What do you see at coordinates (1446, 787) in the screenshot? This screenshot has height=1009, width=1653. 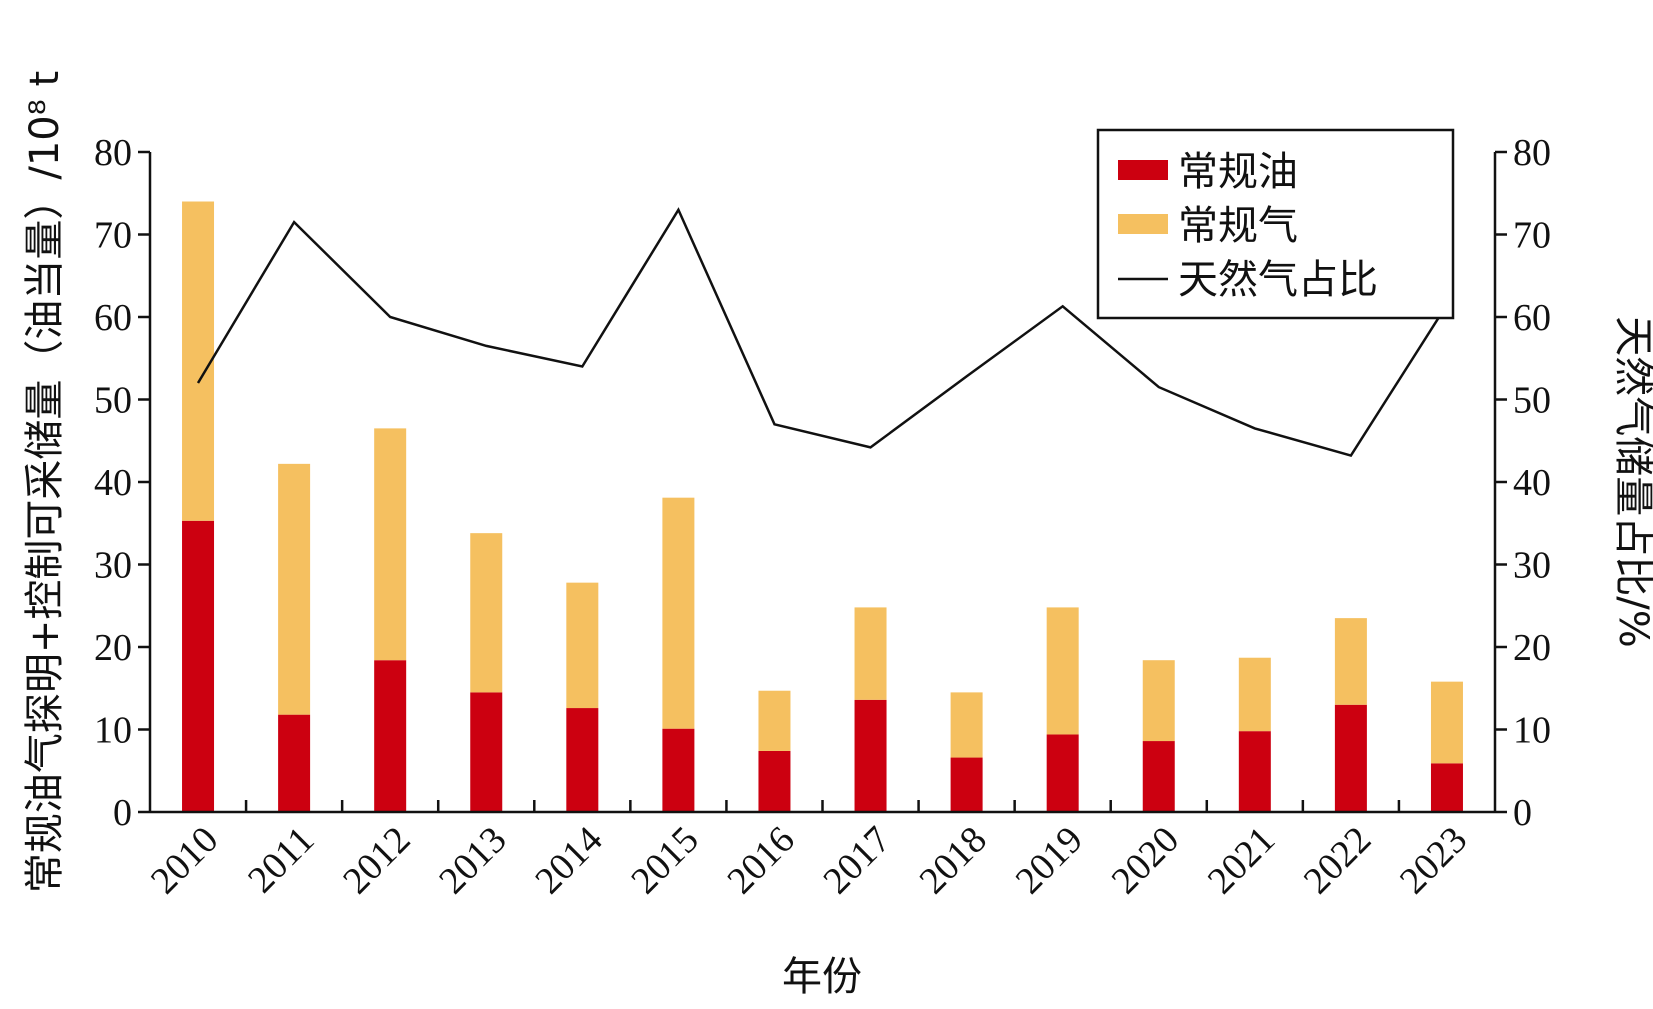 I see `bar-oil-2023` at bounding box center [1446, 787].